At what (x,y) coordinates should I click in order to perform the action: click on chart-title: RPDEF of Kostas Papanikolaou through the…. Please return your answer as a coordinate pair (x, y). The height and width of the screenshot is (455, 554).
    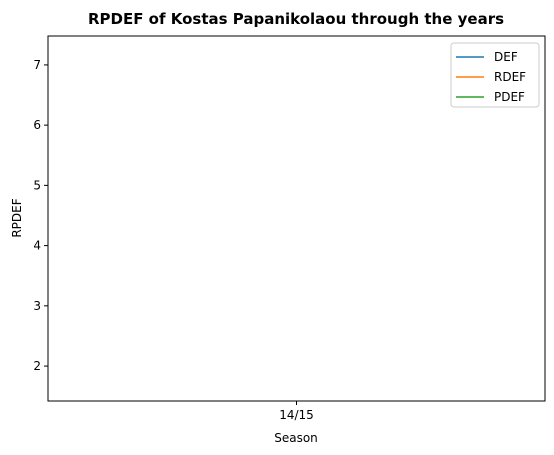
    Looking at the image, I should click on (296, 19).